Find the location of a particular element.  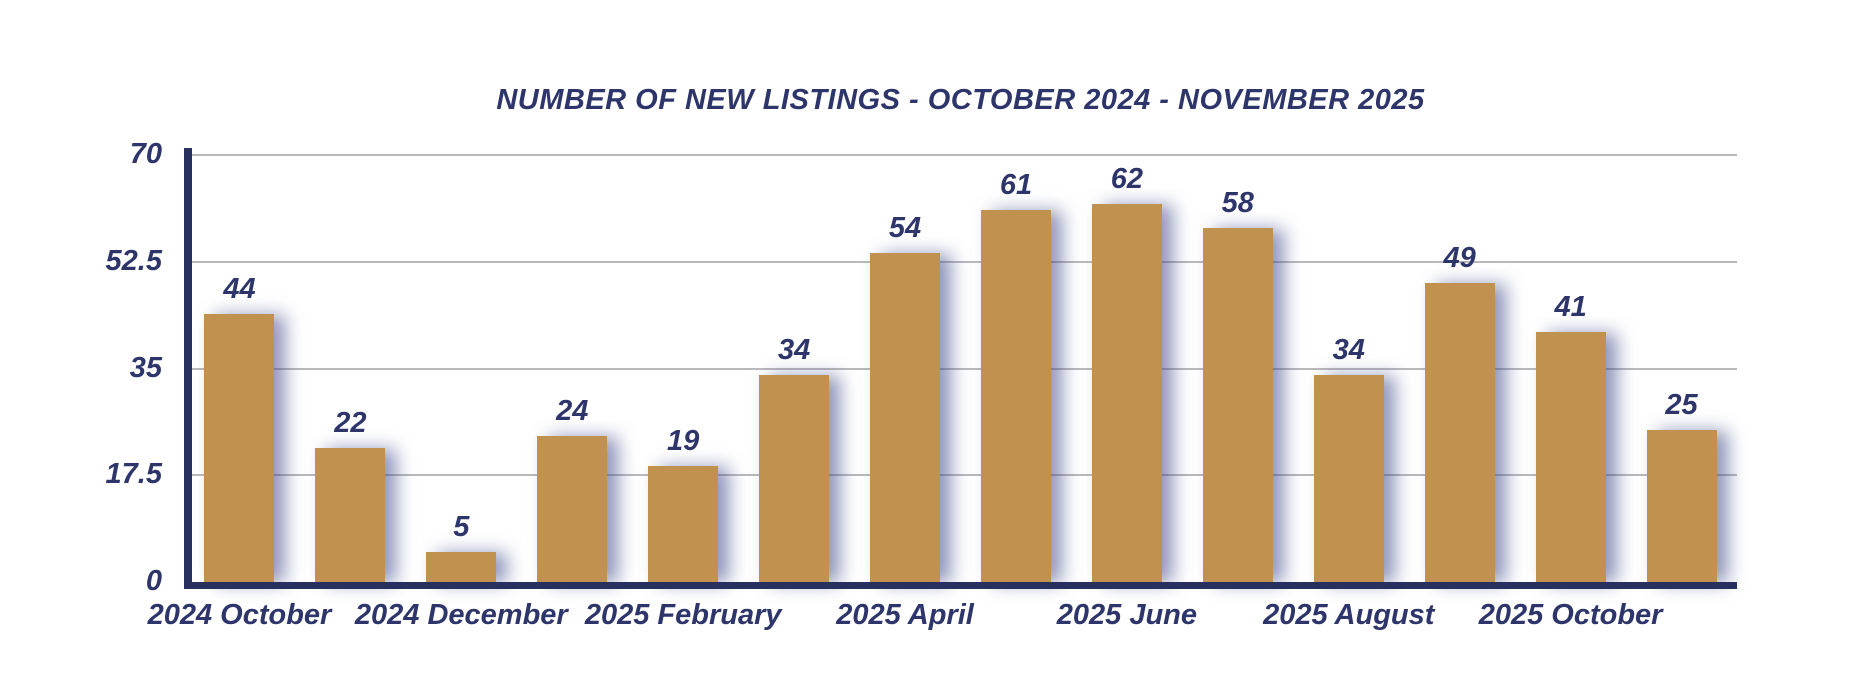

bar-value-label: 44 is located at coordinates (239, 288).